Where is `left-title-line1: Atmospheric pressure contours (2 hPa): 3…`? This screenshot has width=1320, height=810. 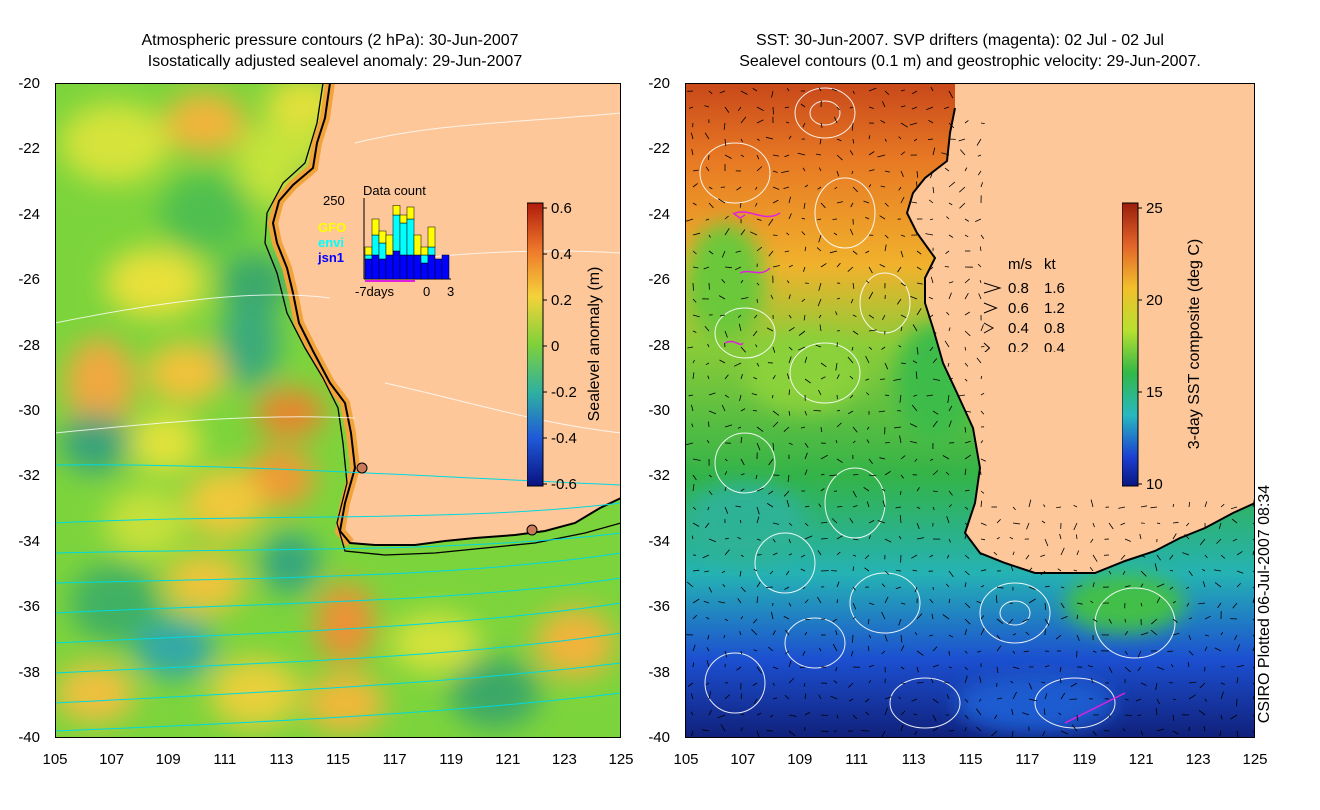 left-title-line1: Atmospheric pressure contours (2 hPa): 3… is located at coordinates (330, 40).